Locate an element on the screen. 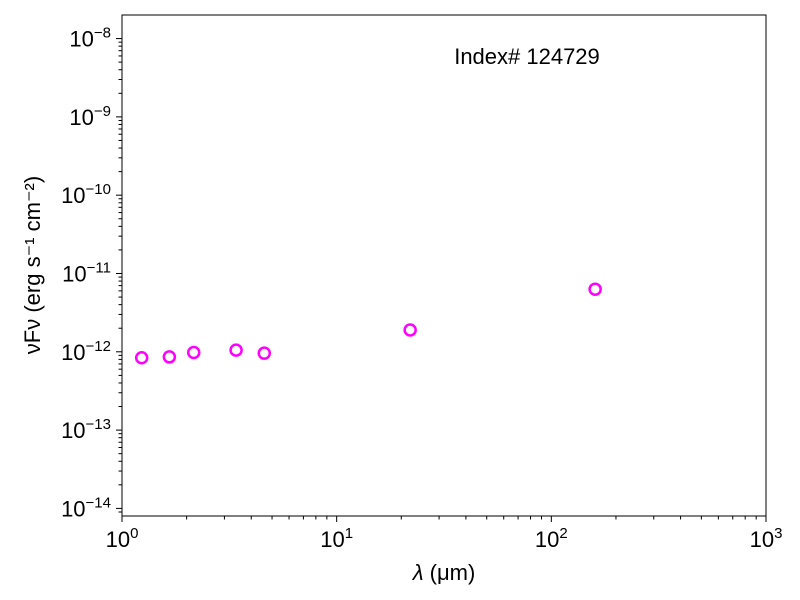 This screenshot has width=800, height=600. x-tick-label: 10¹ is located at coordinates (336, 538).